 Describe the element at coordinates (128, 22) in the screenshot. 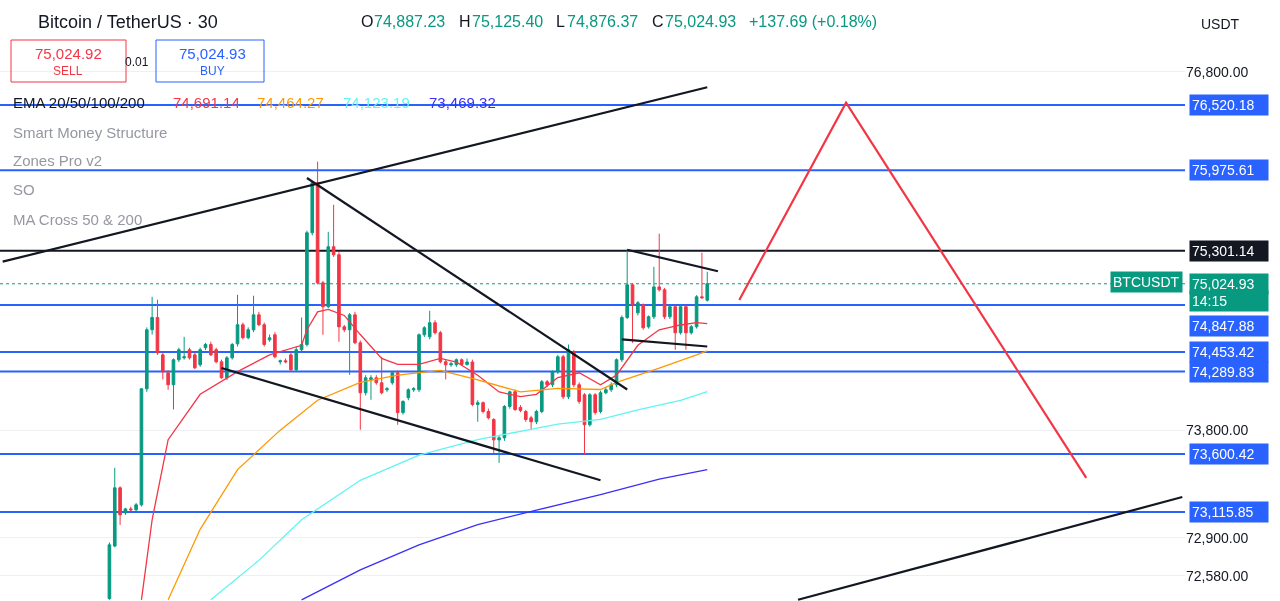

I see `text: Bitcoin / TetherUS · 30` at that location.